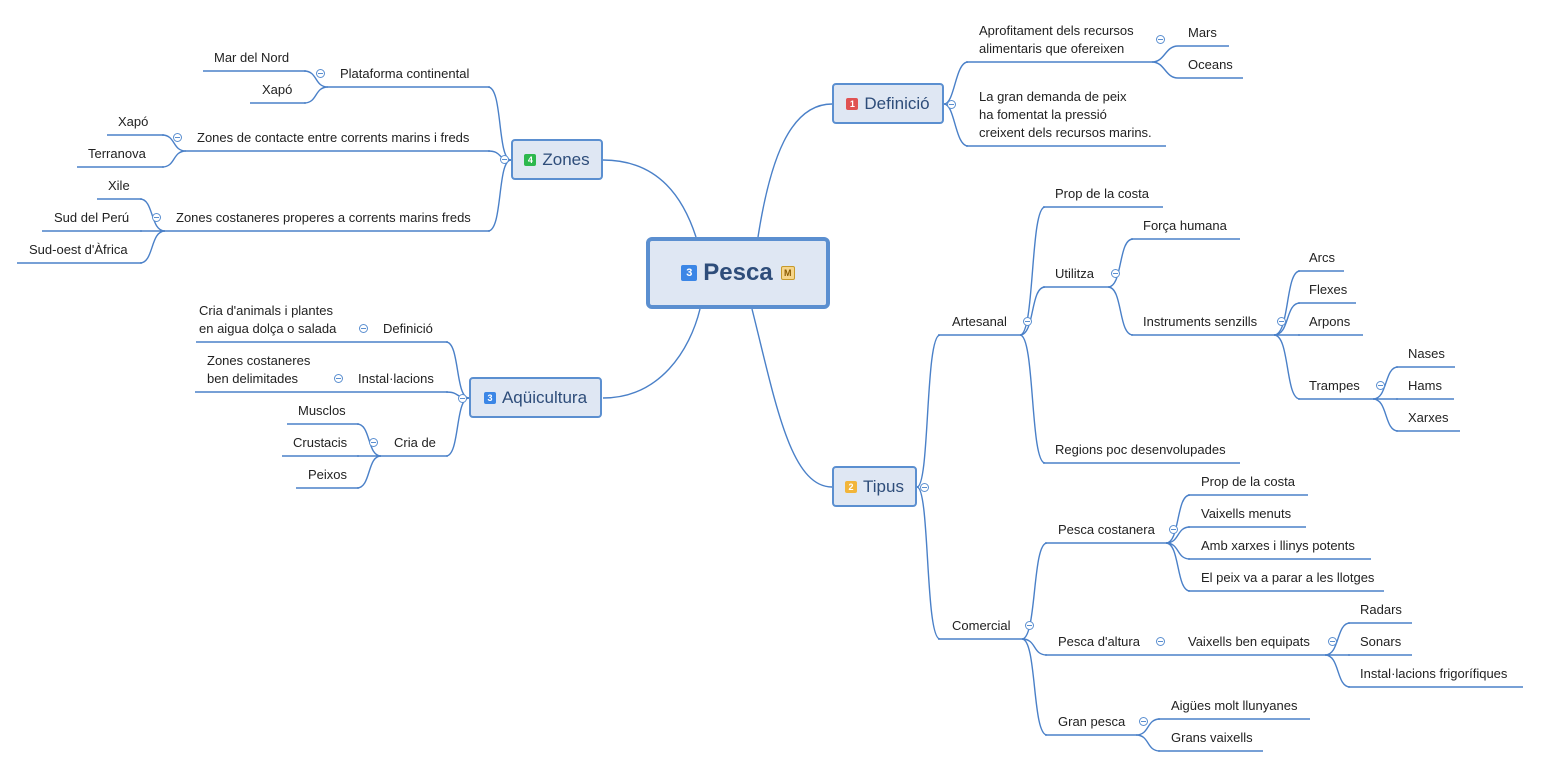 The width and height of the screenshot is (1541, 768). Describe the element at coordinates (1234, 705) in the screenshot. I see `subtopic-aigues: Aigües molt llunyanes` at that location.